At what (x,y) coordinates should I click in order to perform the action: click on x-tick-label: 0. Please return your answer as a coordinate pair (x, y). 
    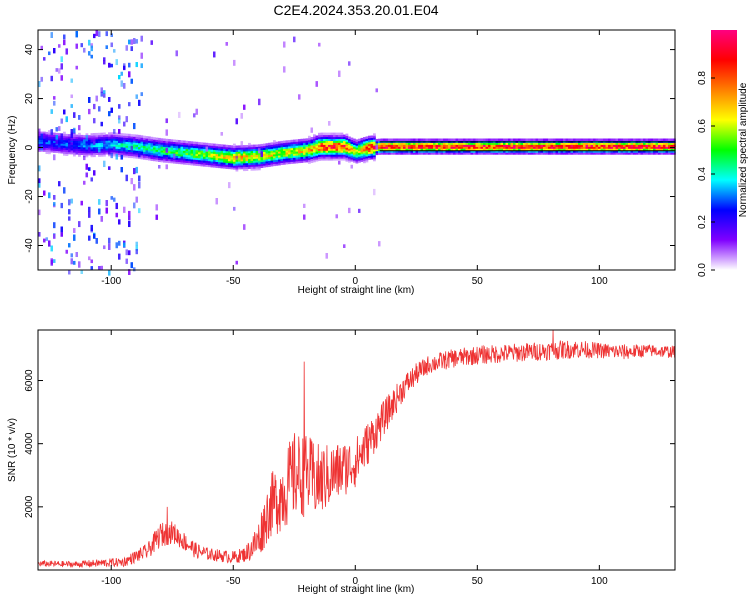
    Looking at the image, I should click on (355, 581).